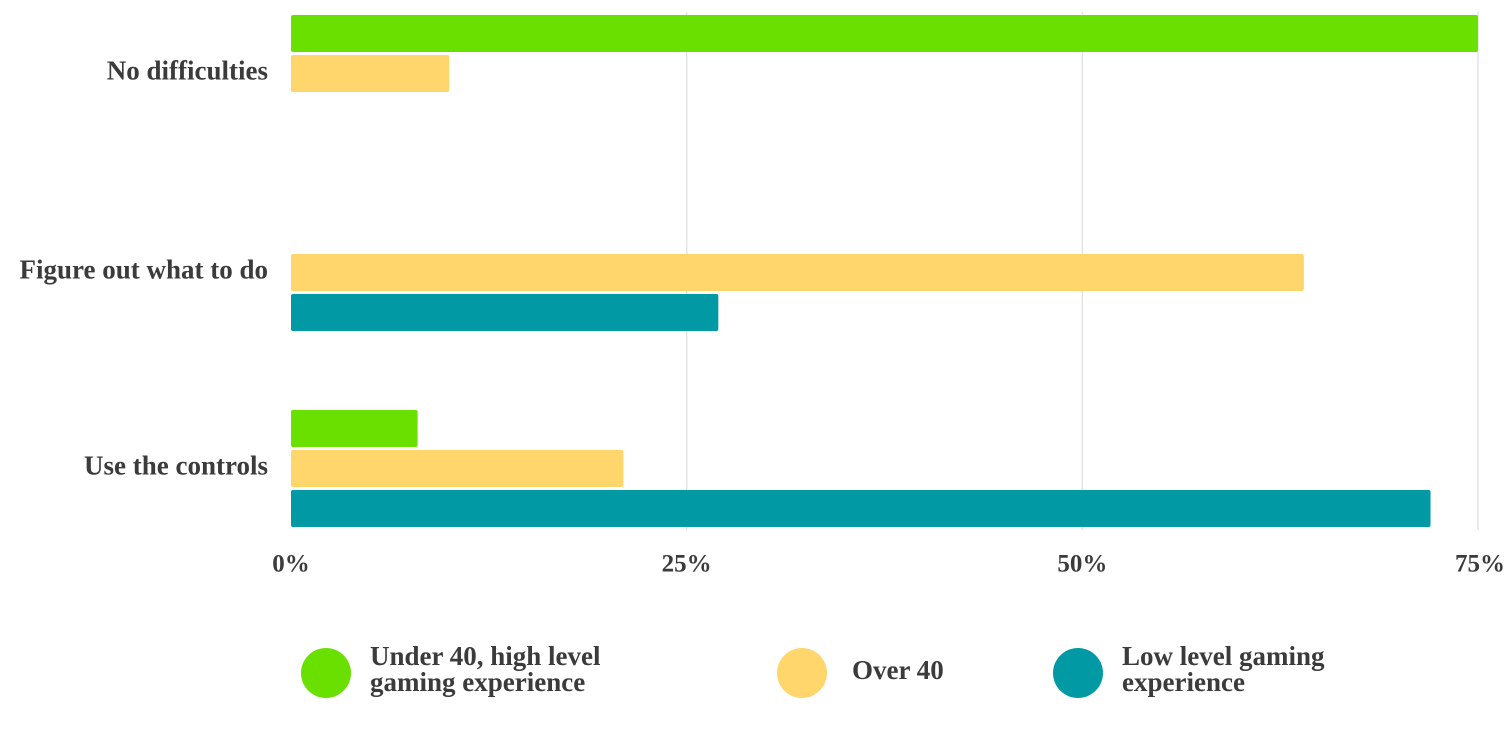 Image resolution: width=1512 pixels, height=746 pixels. What do you see at coordinates (898, 670) in the screenshot?
I see `legend-label: Over 40` at bounding box center [898, 670].